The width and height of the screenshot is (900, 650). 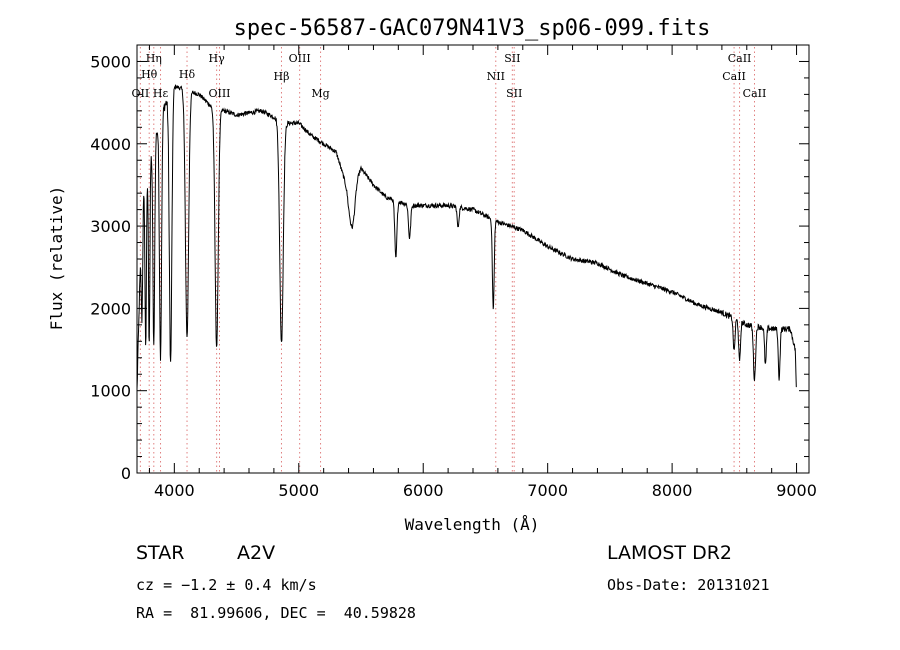 What do you see at coordinates (56, 258) in the screenshot?
I see `y-axis-label: Flux (relative)` at bounding box center [56, 258].